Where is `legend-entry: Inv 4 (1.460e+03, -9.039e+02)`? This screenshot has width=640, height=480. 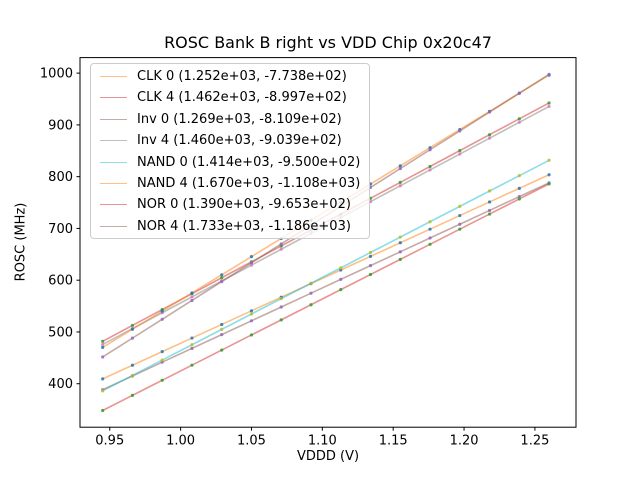 legend-entry: Inv 4 (1.460e+03, -9.039e+02) is located at coordinates (230, 140).